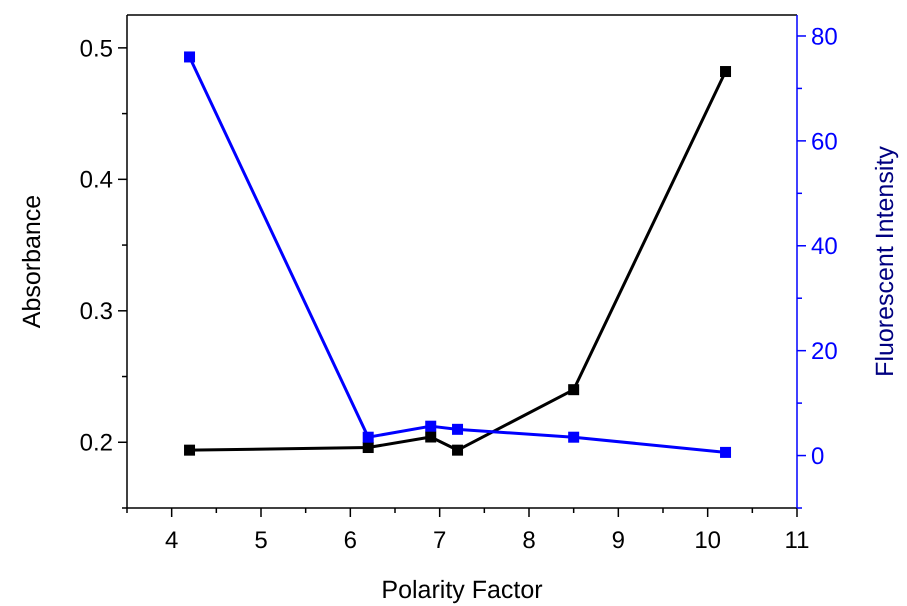 This screenshot has height=606, width=907. What do you see at coordinates (261, 540) in the screenshot?
I see `x-tick-label: 5` at bounding box center [261, 540].